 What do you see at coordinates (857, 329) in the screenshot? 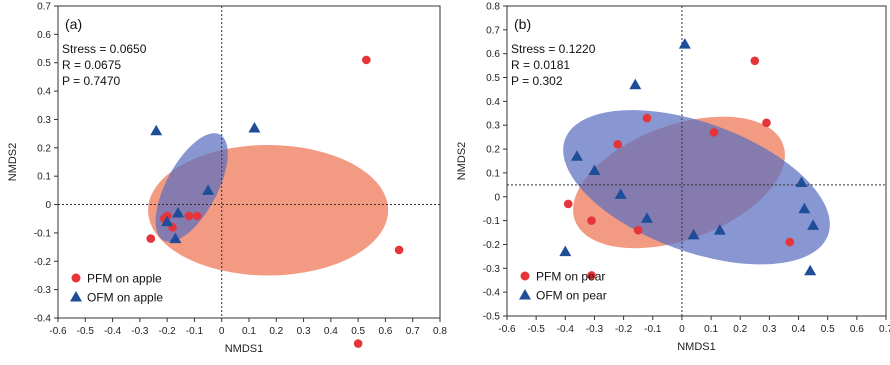
I see `x-tick-label: 0.6` at bounding box center [857, 329].